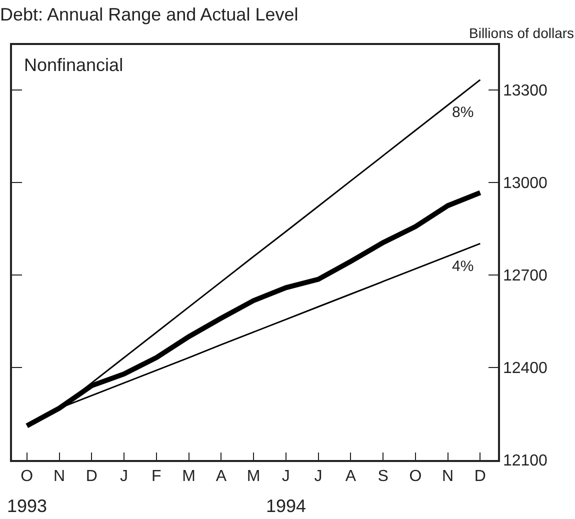 The height and width of the screenshot is (519, 575). What do you see at coordinates (383, 476) in the screenshot?
I see `x-tick-label: S` at bounding box center [383, 476].